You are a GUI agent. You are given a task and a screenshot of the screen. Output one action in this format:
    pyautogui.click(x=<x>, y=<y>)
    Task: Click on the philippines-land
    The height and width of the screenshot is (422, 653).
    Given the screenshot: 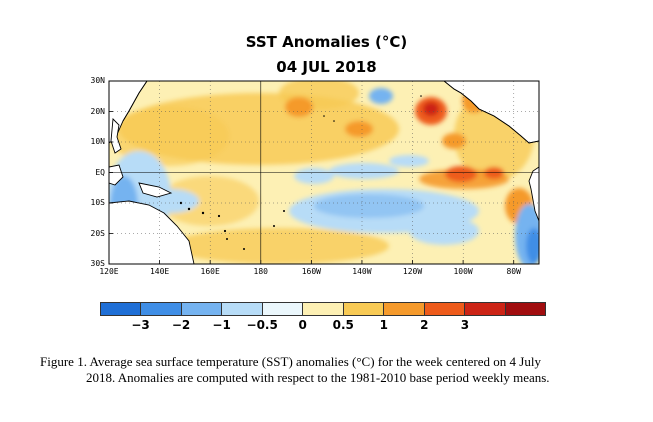 What is the action you would take?
    pyautogui.click(x=116, y=136)
    